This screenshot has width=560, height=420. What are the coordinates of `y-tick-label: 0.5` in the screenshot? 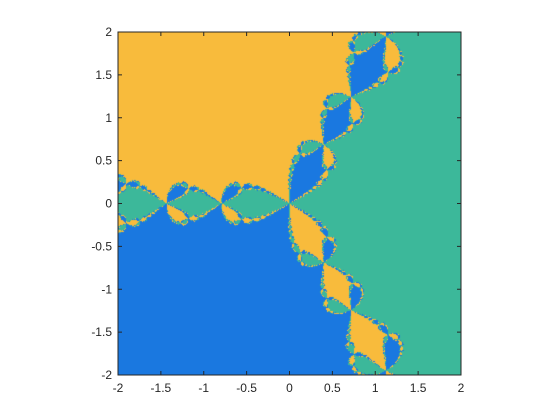 It's located at (103, 161).